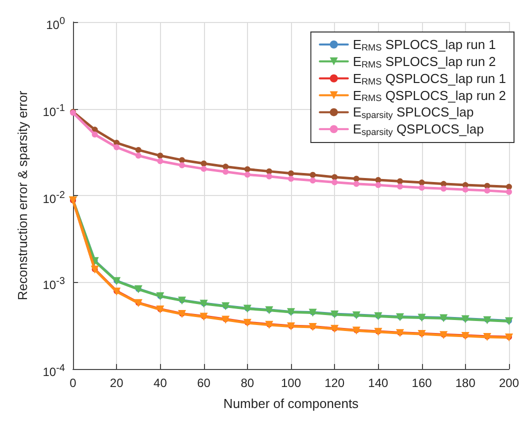  What do you see at coordinates (429, 96) in the screenshot?
I see `legend-label: ERMS QSPLOCS_lap run 2` at bounding box center [429, 96].